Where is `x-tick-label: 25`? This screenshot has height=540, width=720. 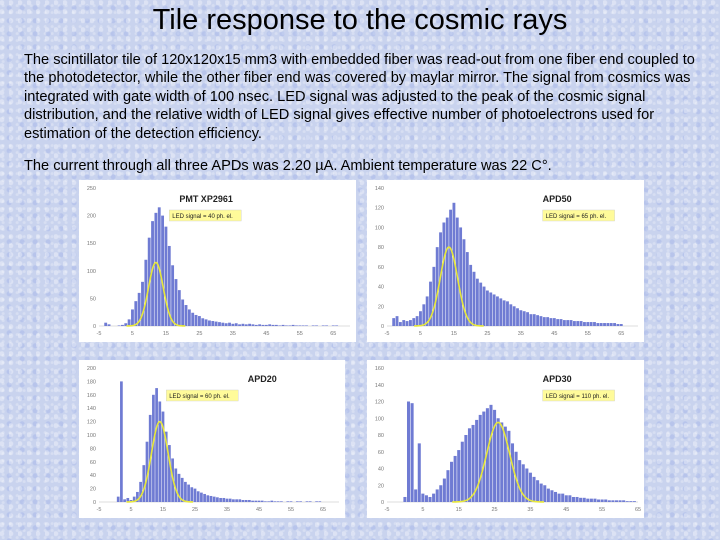
x-tick-label: 25 is located at coordinates (487, 334).